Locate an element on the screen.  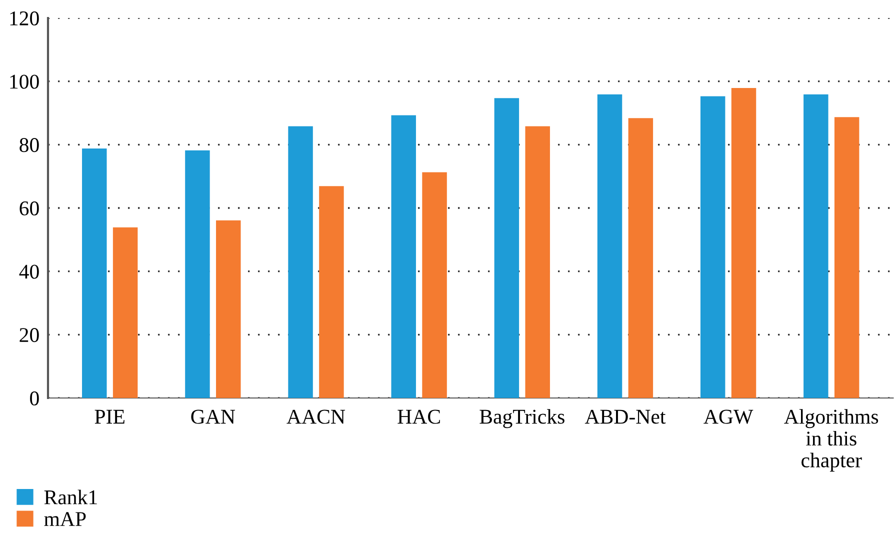
x-tick-label: HAC is located at coordinates (419, 417).